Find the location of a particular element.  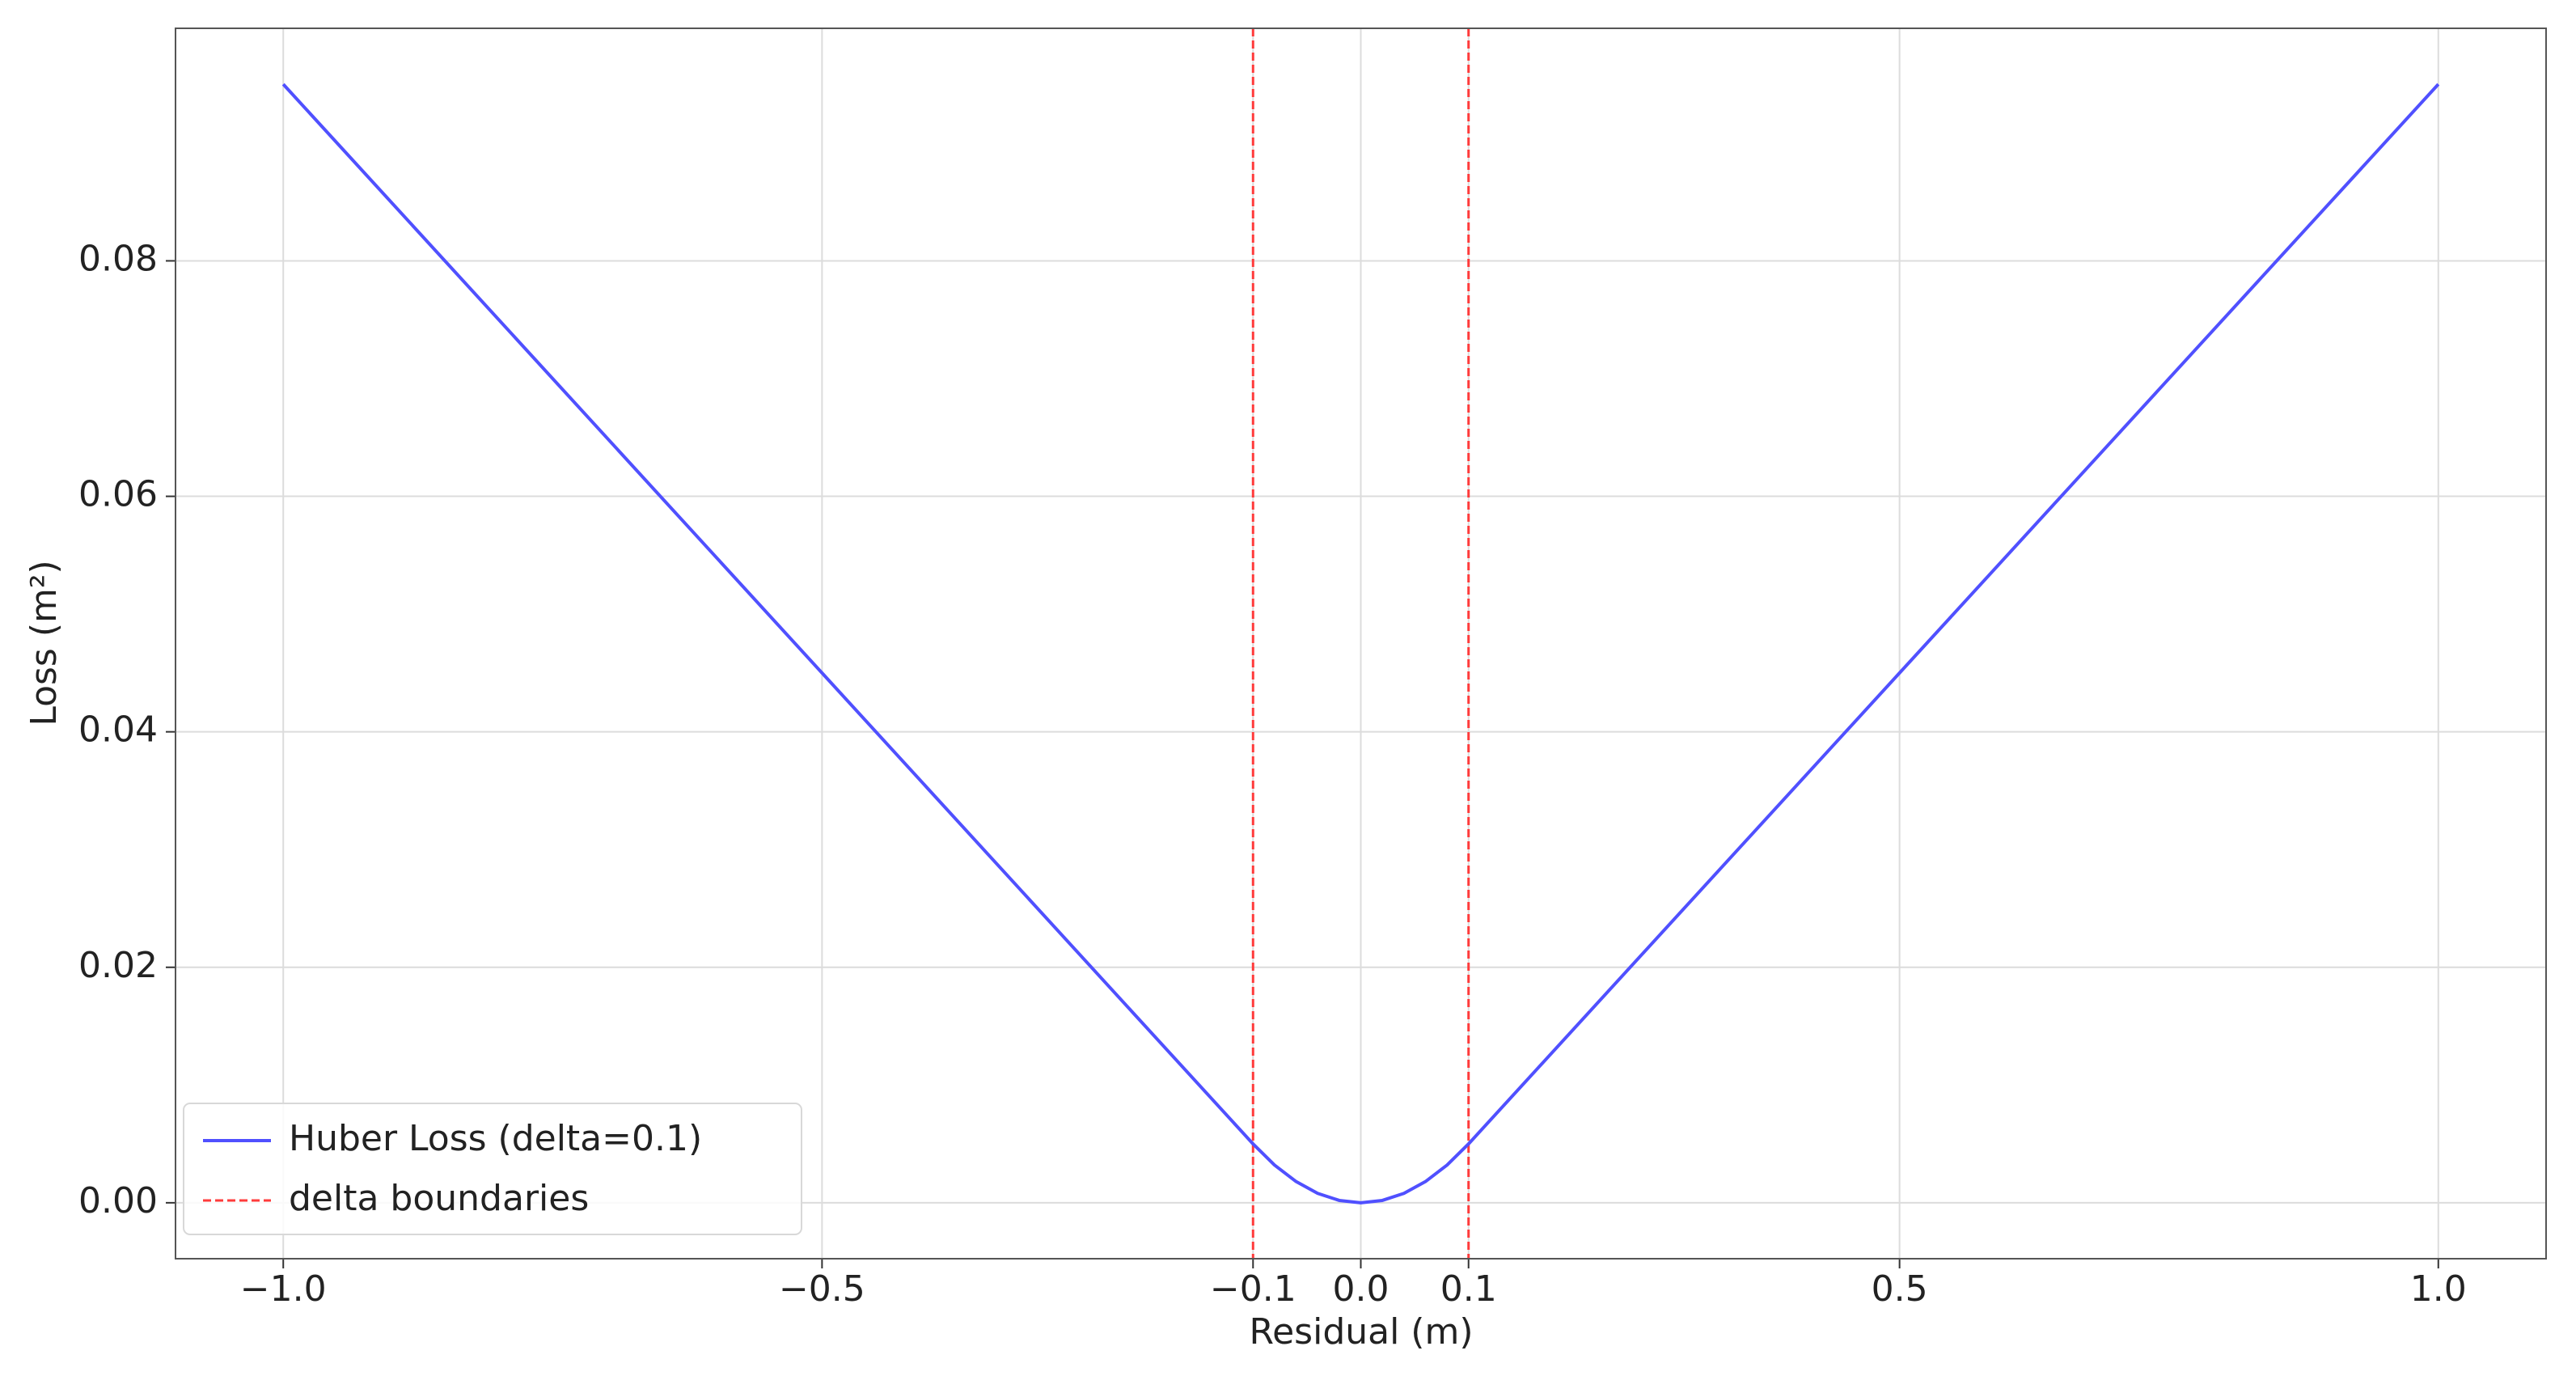

y-tick-label: 0.06 is located at coordinates (118, 494).